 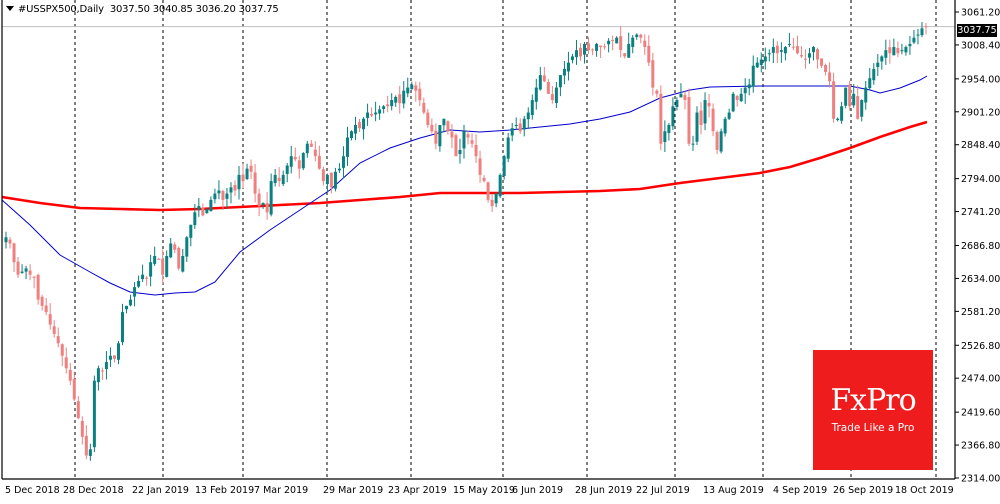 What do you see at coordinates (980, 446) in the screenshot?
I see `price-tick-label: 2366.80` at bounding box center [980, 446].